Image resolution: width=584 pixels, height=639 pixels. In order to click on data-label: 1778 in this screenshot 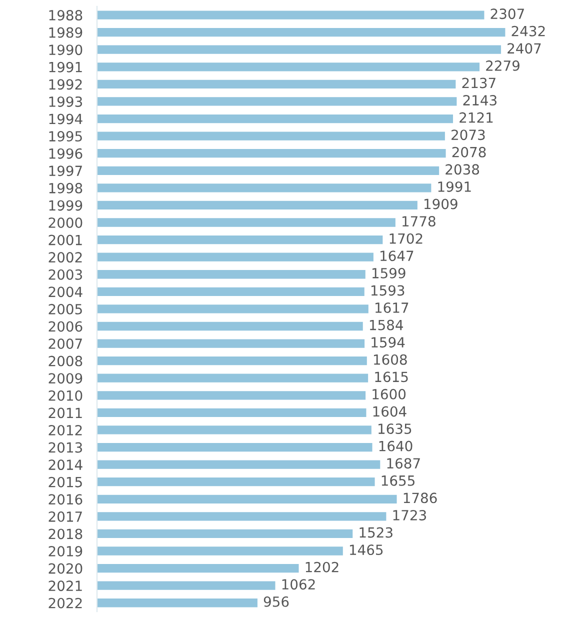, I will do `click(419, 221)`.